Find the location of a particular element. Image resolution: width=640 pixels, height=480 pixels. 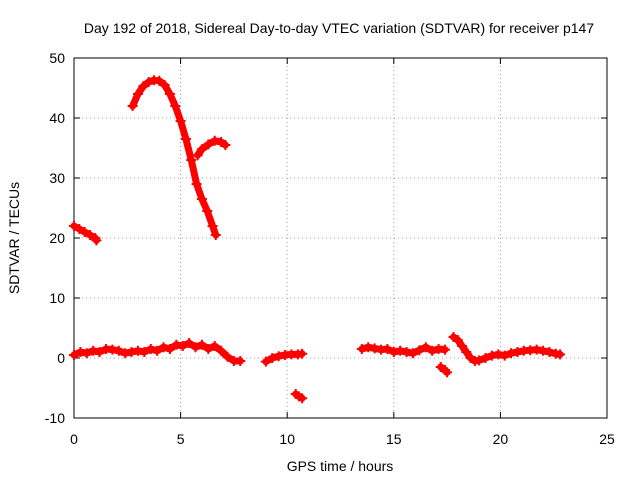

x-axis-label: GPS time / hours is located at coordinates (340, 466).